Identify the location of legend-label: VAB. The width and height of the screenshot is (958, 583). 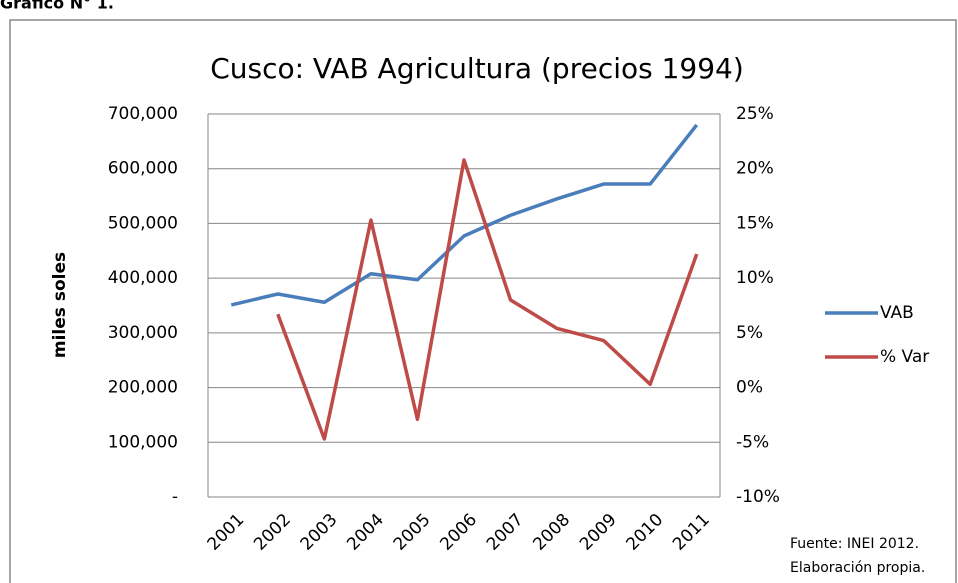
(897, 313).